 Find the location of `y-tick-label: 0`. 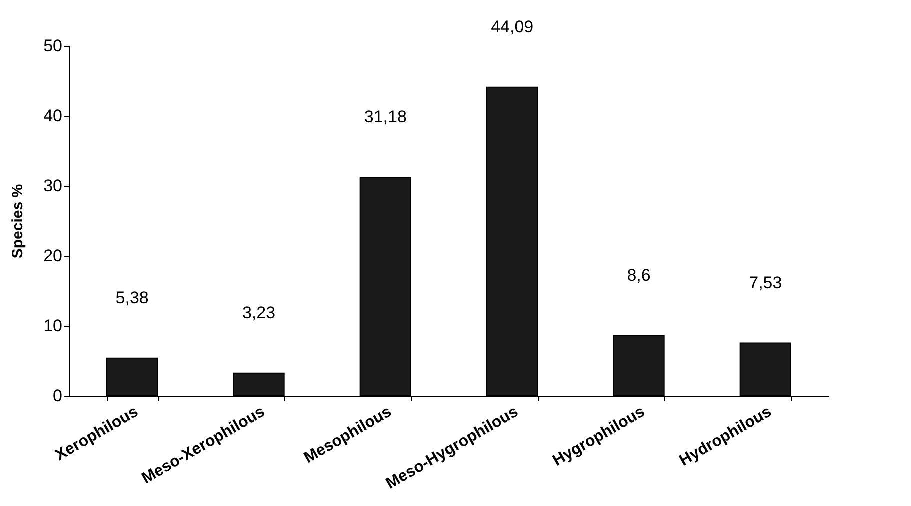

y-tick-label: 0 is located at coordinates (57, 396).